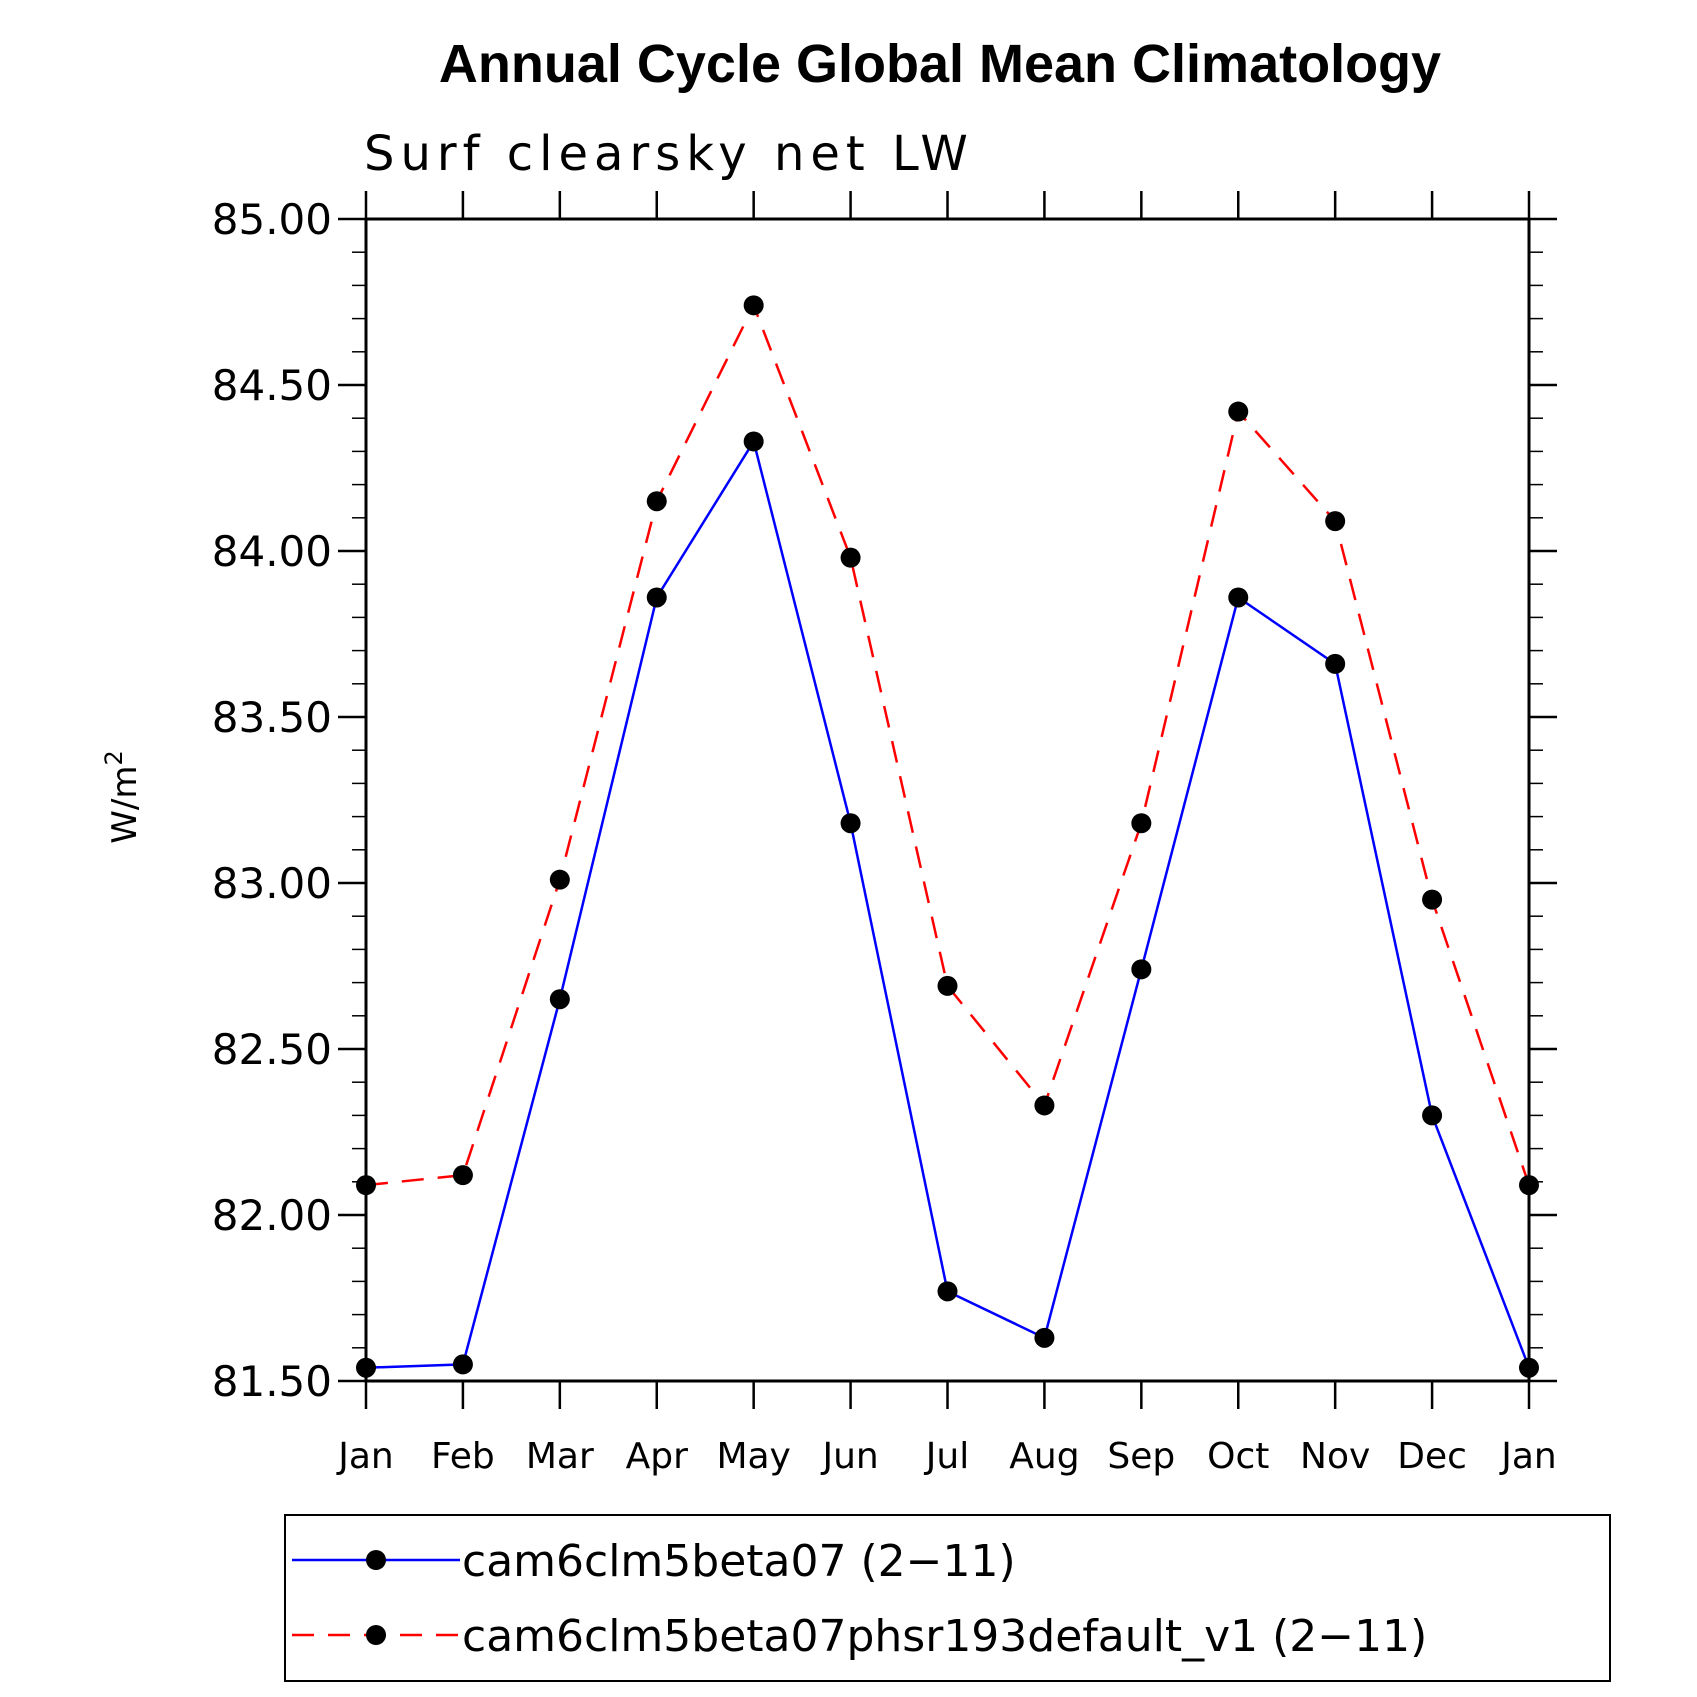  What do you see at coordinates (1335, 1456) in the screenshot?
I see `x-tick-label: Nov` at bounding box center [1335, 1456].